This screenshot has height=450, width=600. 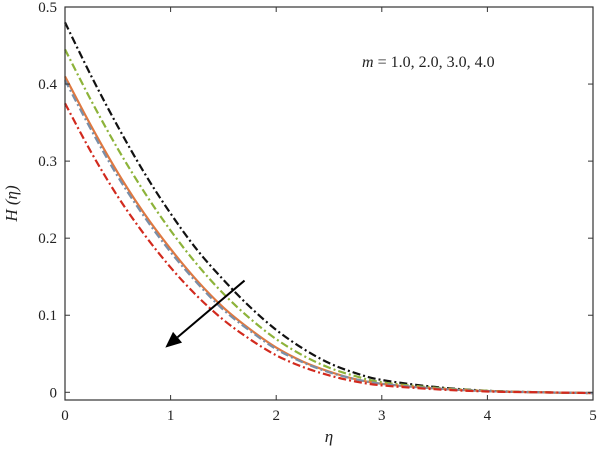 What do you see at coordinates (47, 162) in the screenshot?
I see `y-tick-label: 0.3` at bounding box center [47, 162].